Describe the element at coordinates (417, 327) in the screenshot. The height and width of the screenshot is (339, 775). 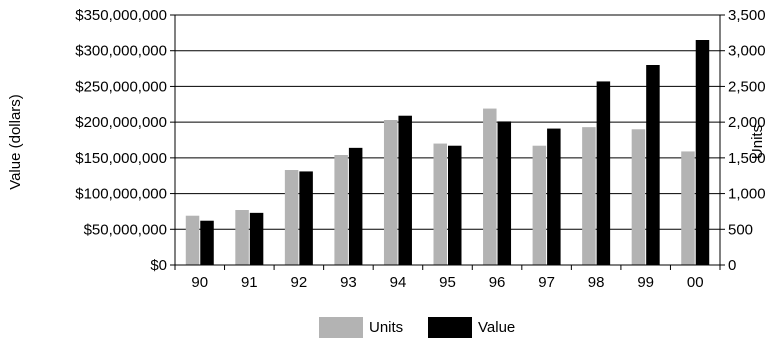
I see `legend: Units Value` at that location.